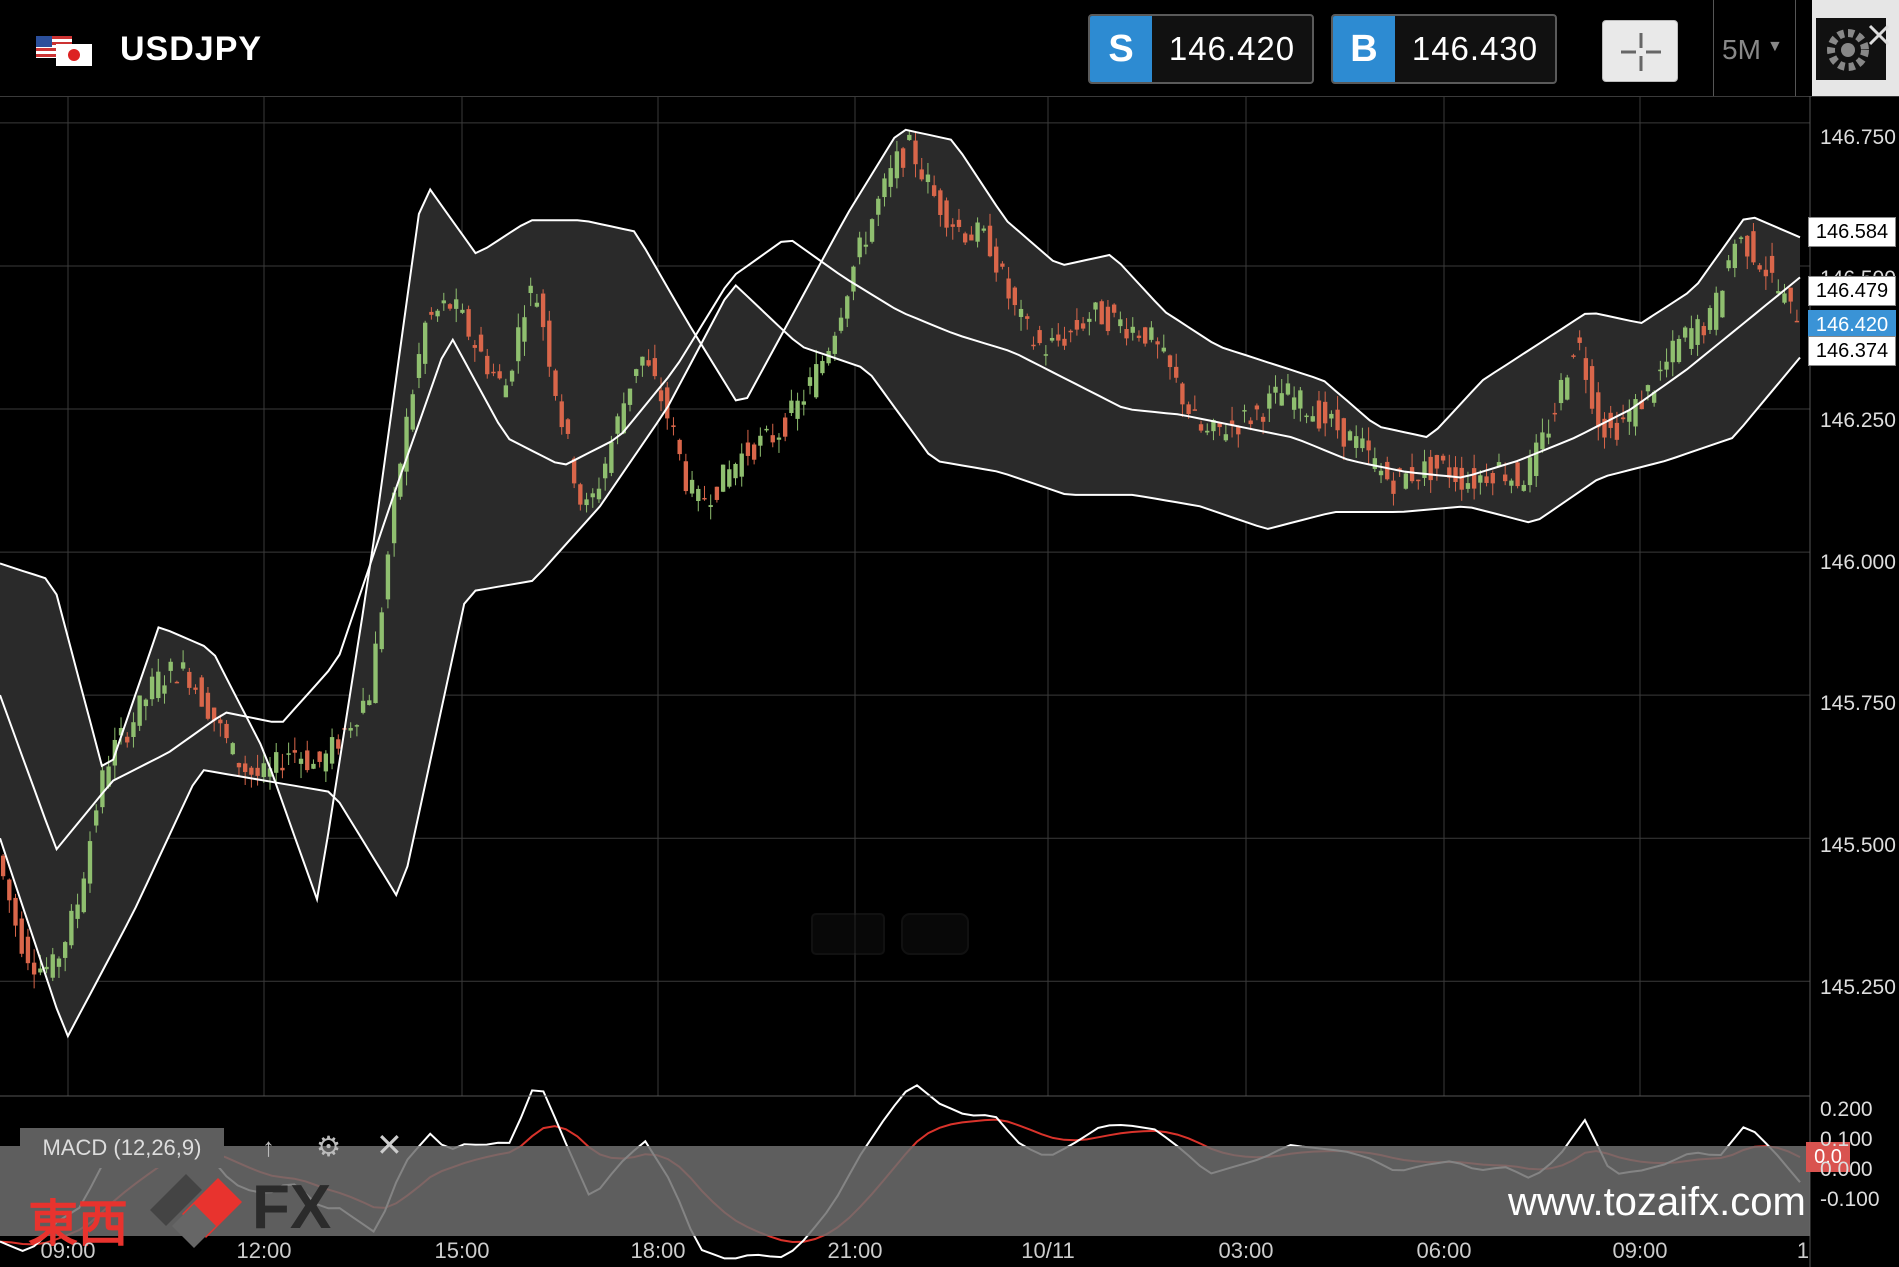  I want to click on sell-button: S 146.420, so click(1201, 49).